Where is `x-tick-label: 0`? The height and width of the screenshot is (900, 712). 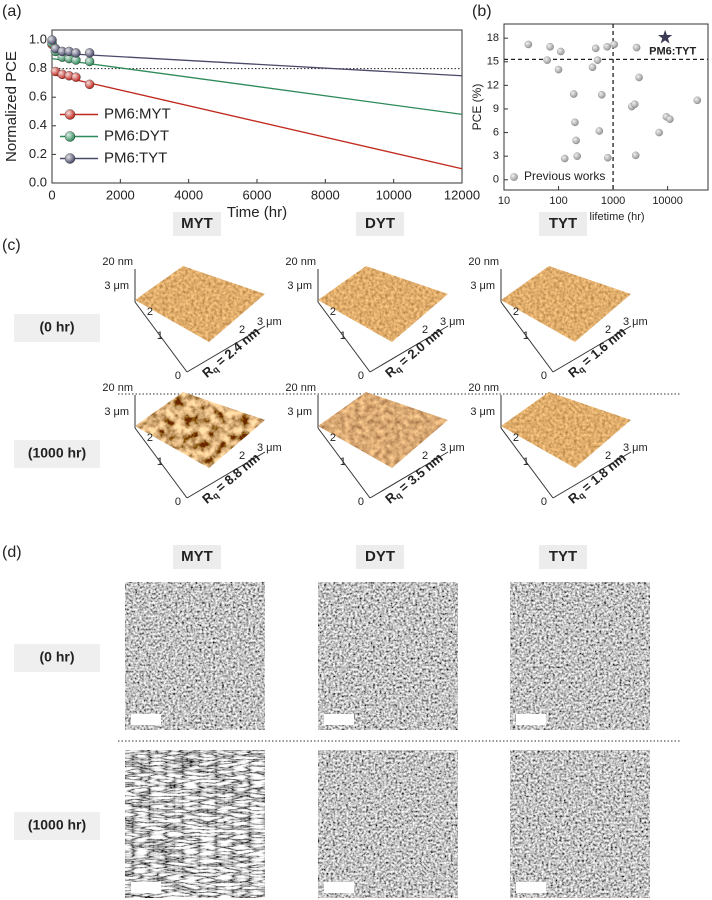
x-tick-label: 0 is located at coordinates (51, 194).